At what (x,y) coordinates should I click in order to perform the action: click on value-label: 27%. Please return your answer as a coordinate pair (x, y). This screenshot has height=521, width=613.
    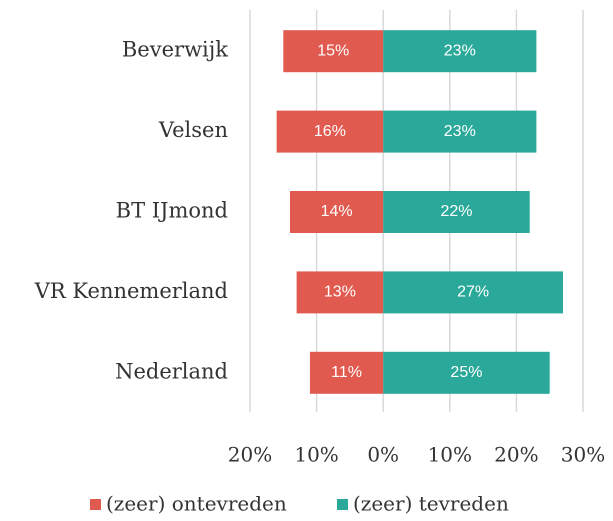
    Looking at the image, I should click on (473, 292).